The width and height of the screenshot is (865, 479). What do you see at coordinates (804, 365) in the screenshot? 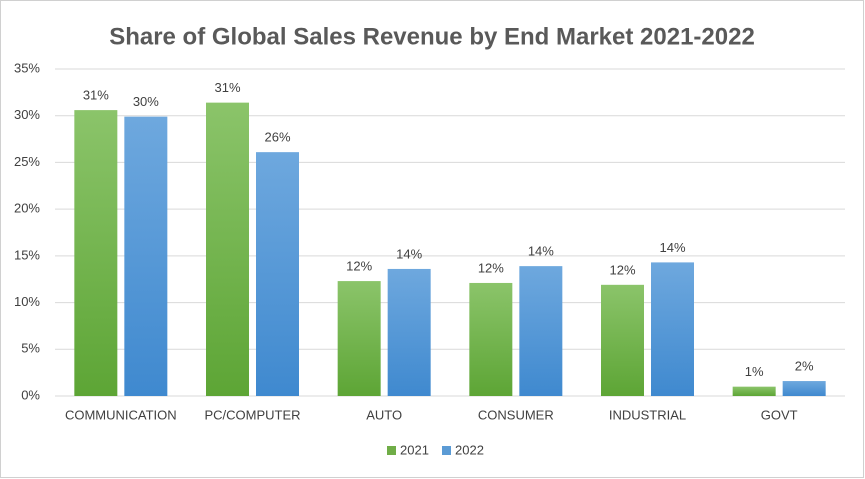
I see `value-label: 2%` at bounding box center [804, 365].